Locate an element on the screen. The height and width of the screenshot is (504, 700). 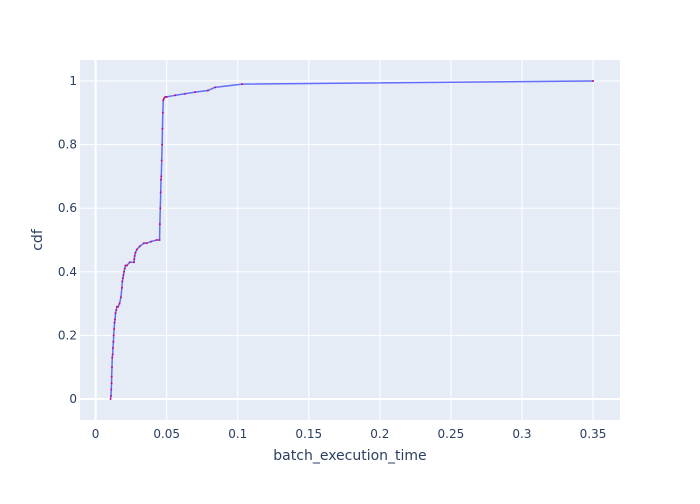
x-tick-label: 0.3 is located at coordinates (521, 434).